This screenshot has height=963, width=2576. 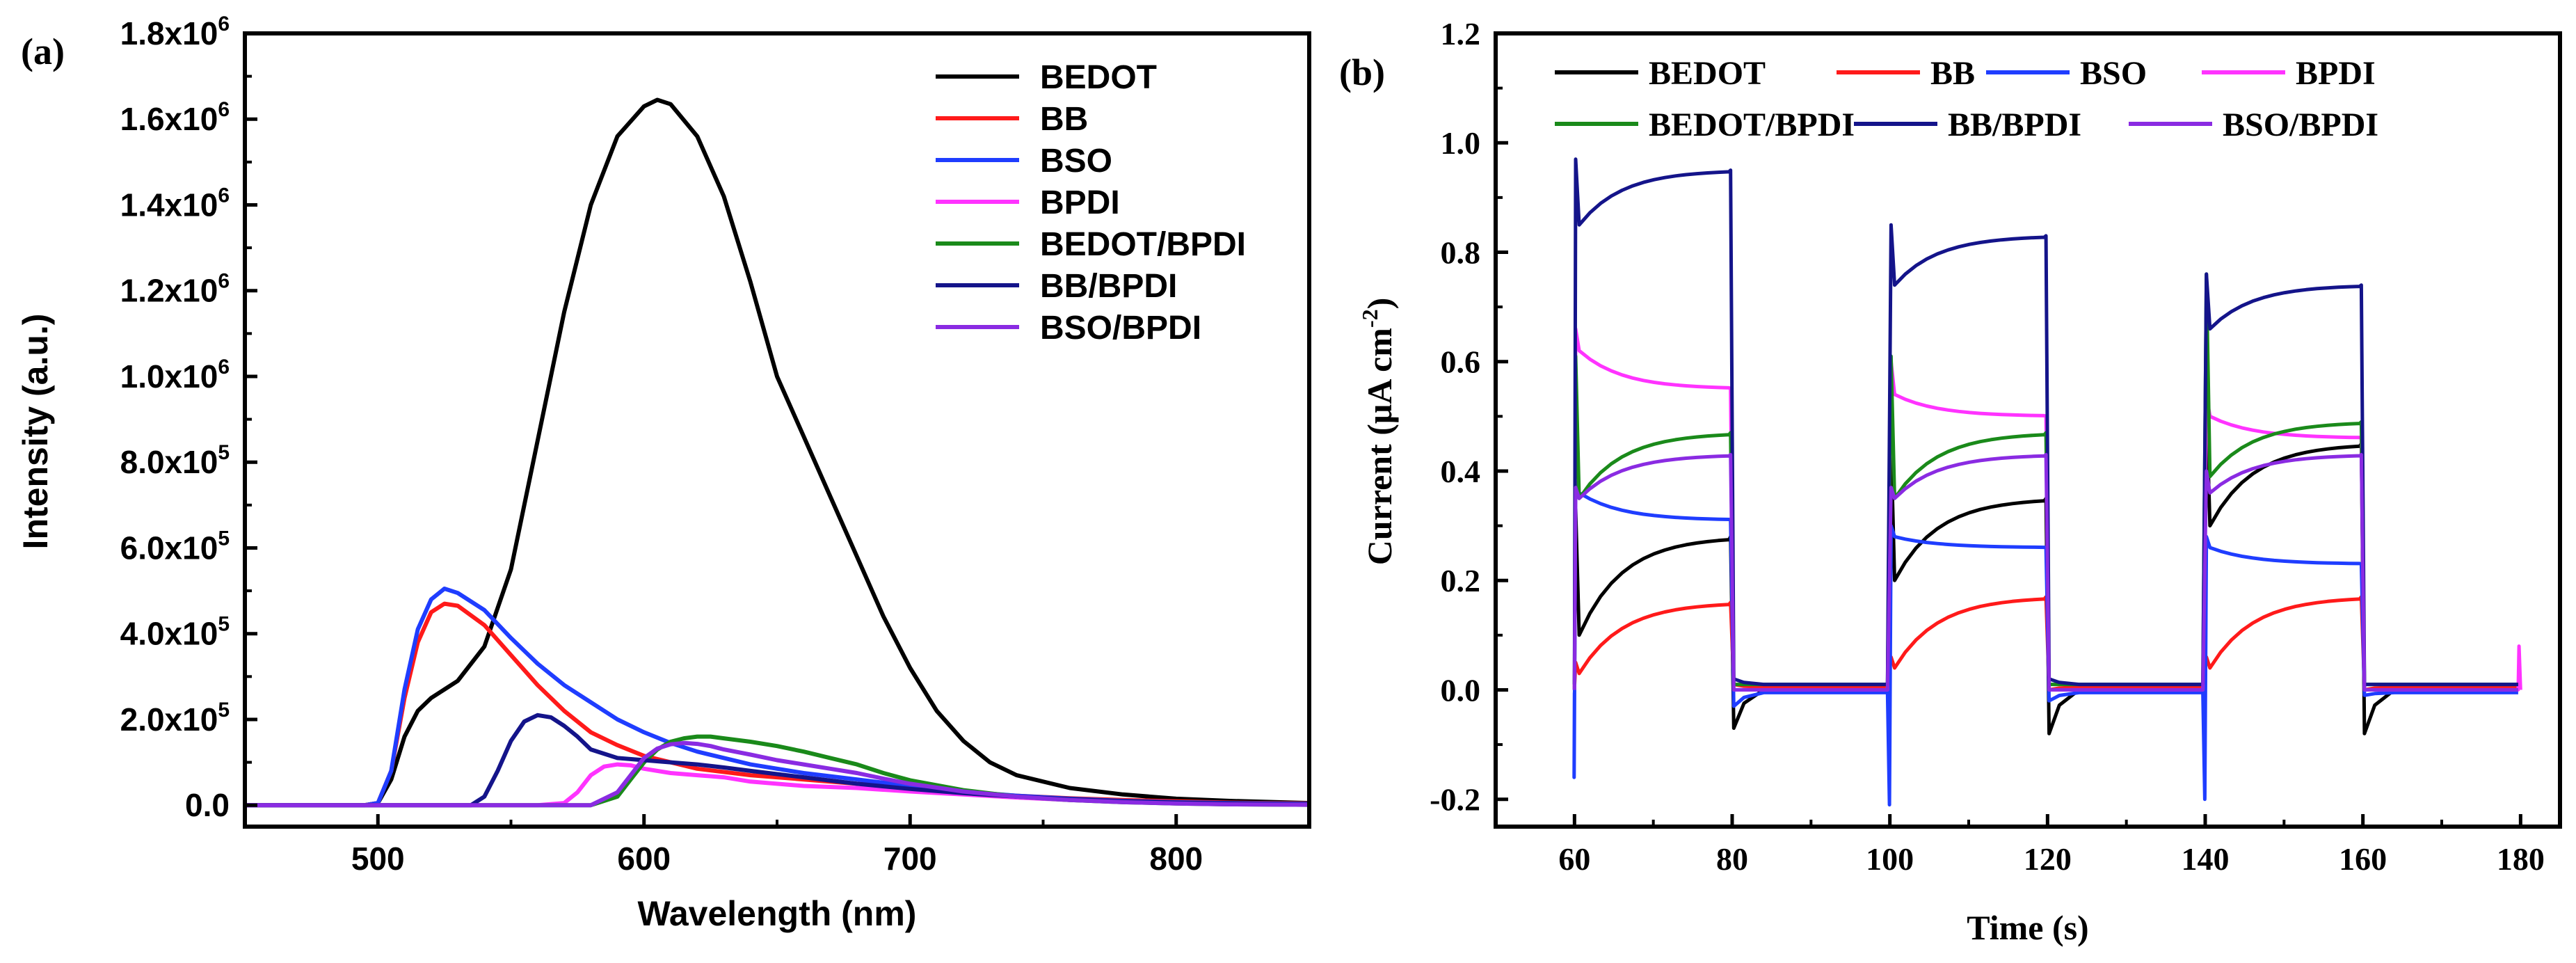 I want to click on panel-a-legend: BEDOT BB BSO BPDI BEDOT/BPDI BB/BPDI BSO/BPDI, so click(x=1091, y=203).